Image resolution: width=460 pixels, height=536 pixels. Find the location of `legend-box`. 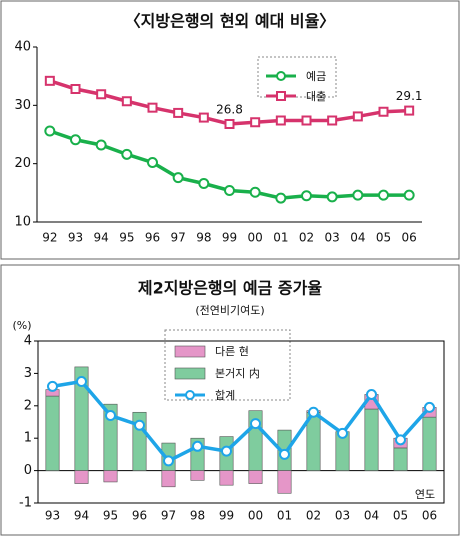

legend-box is located at coordinates (227, 365).